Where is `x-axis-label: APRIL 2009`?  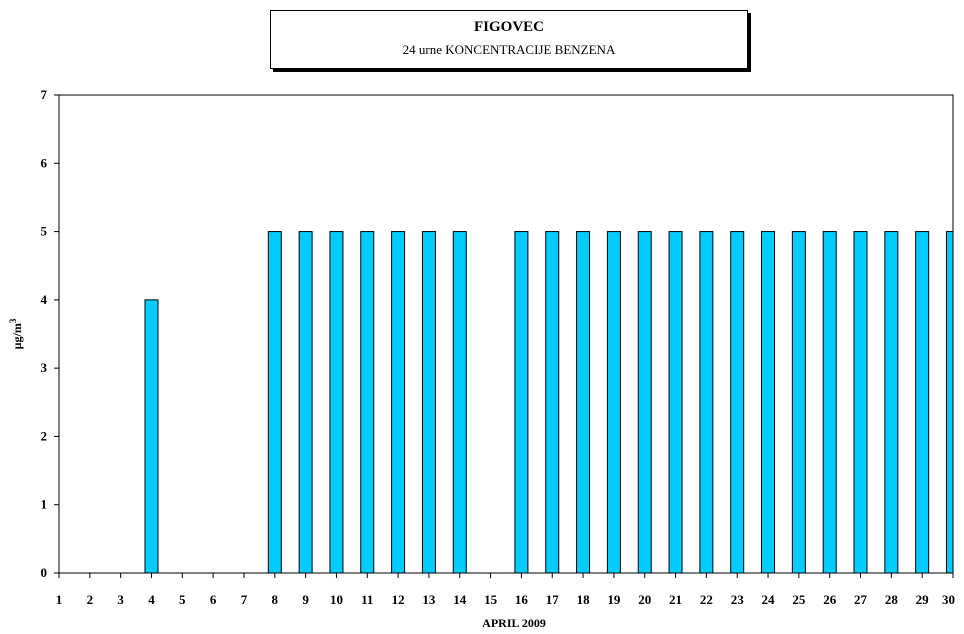 x-axis-label: APRIL 2009 is located at coordinates (514, 623).